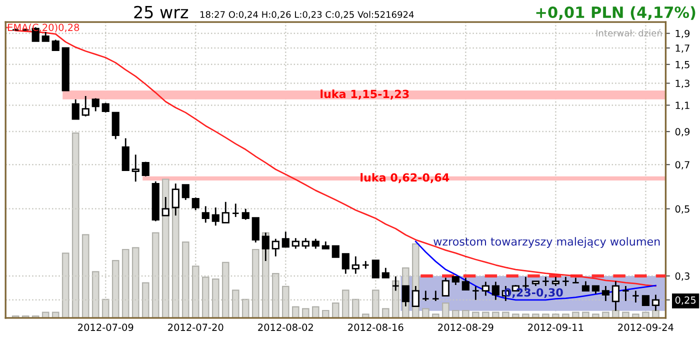 The height and width of the screenshot is (340, 700). What do you see at coordinates (646, 327) in the screenshot?
I see `x-tick-label: 2012-09-24` at bounding box center [646, 327].